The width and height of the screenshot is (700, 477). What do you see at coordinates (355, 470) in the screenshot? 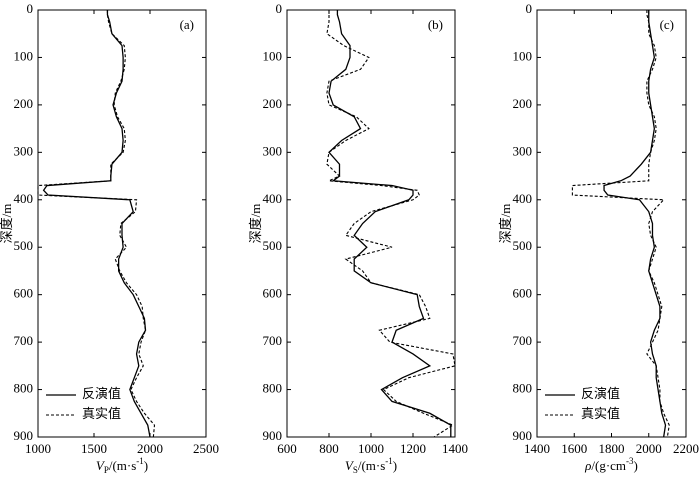
I see `axis-subscript: S` at bounding box center [355, 470].